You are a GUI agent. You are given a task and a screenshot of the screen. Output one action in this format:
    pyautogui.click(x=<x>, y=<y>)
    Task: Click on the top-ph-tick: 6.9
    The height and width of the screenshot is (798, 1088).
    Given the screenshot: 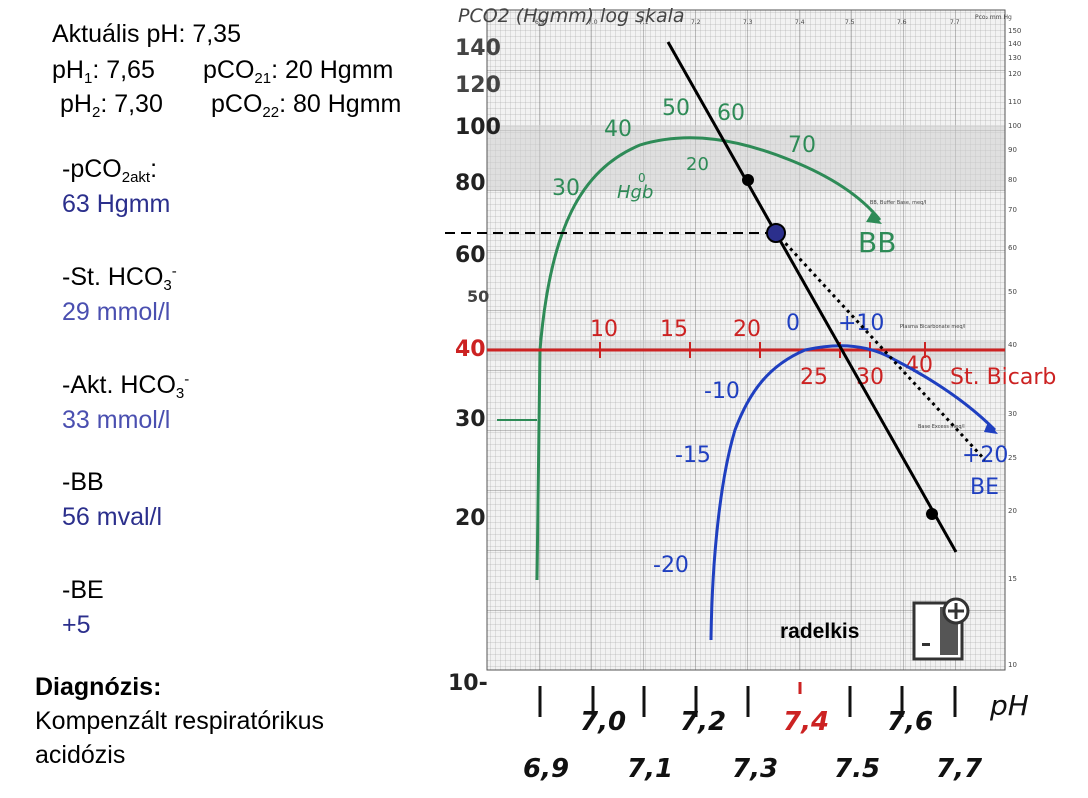 What is the action you would take?
    pyautogui.click(x=540, y=22)
    